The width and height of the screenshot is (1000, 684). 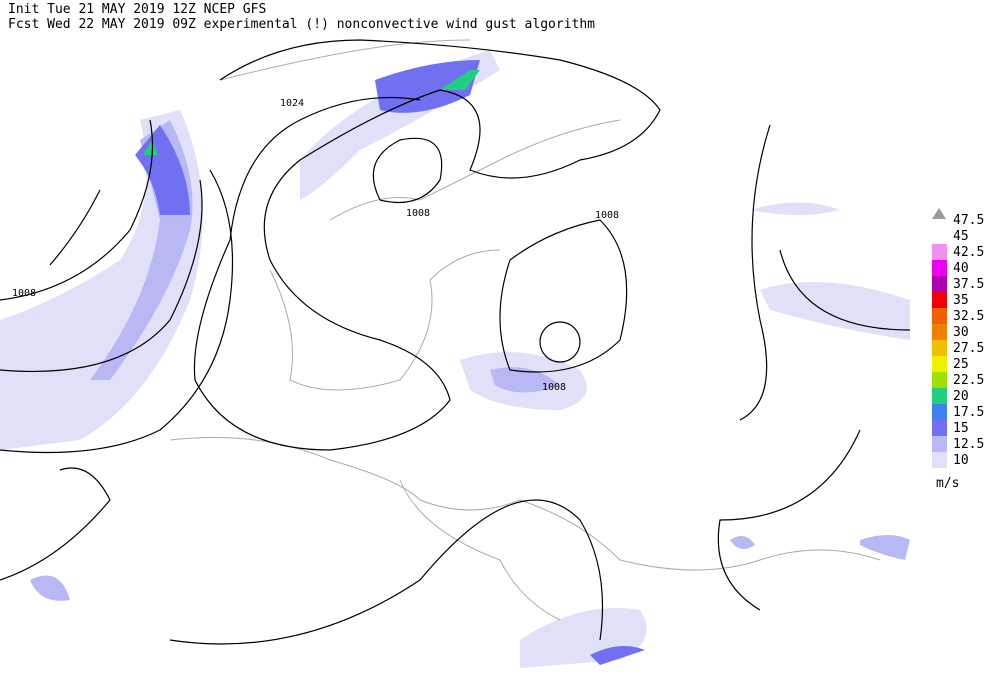 I want to click on legend-label: 40, so click(x=961, y=268).